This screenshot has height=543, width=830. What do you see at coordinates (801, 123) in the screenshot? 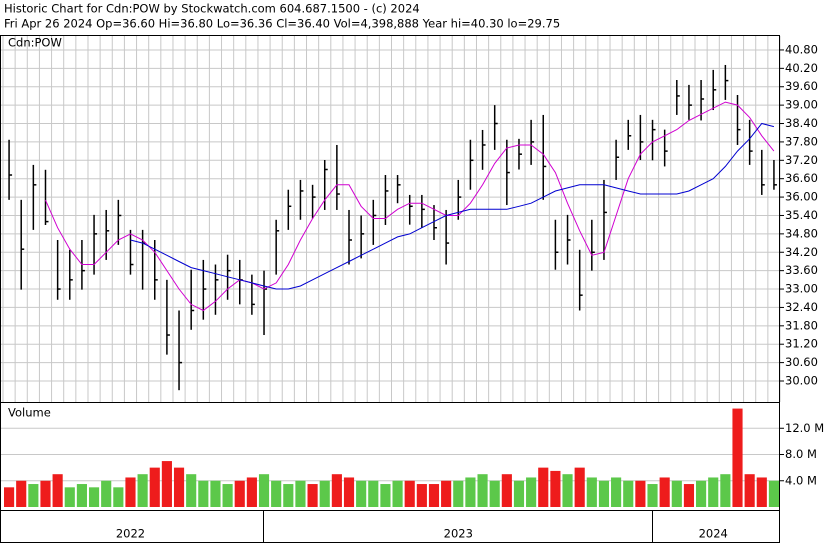
I see `y-tick-label: 38.40` at bounding box center [801, 123].